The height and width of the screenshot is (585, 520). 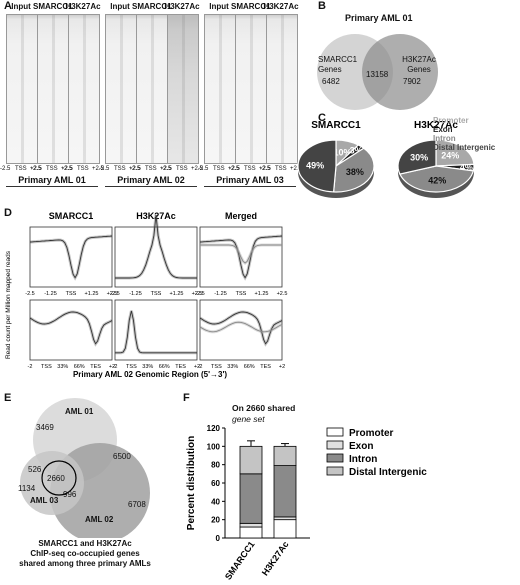 I want to click on venn-b-overlap-count: 13158, so click(x=377, y=74).